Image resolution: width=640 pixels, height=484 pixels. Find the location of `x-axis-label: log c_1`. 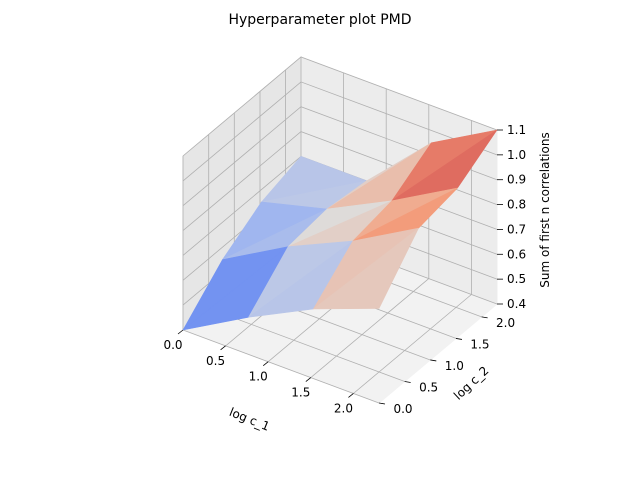

x-axis-label: log c_1 is located at coordinates (249, 419).